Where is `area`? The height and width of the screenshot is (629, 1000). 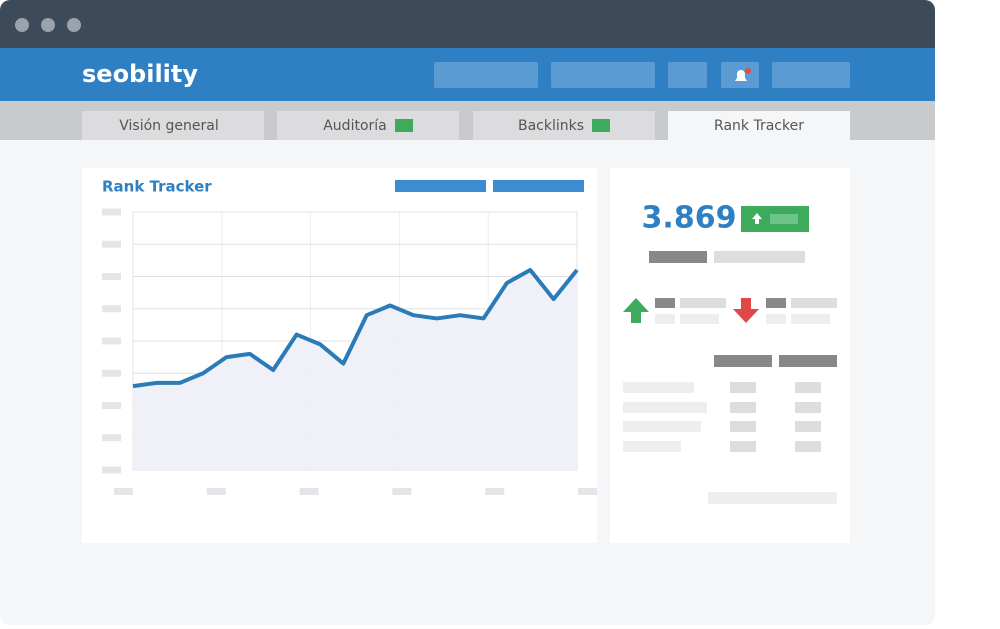
area is located at coordinates (355, 370).